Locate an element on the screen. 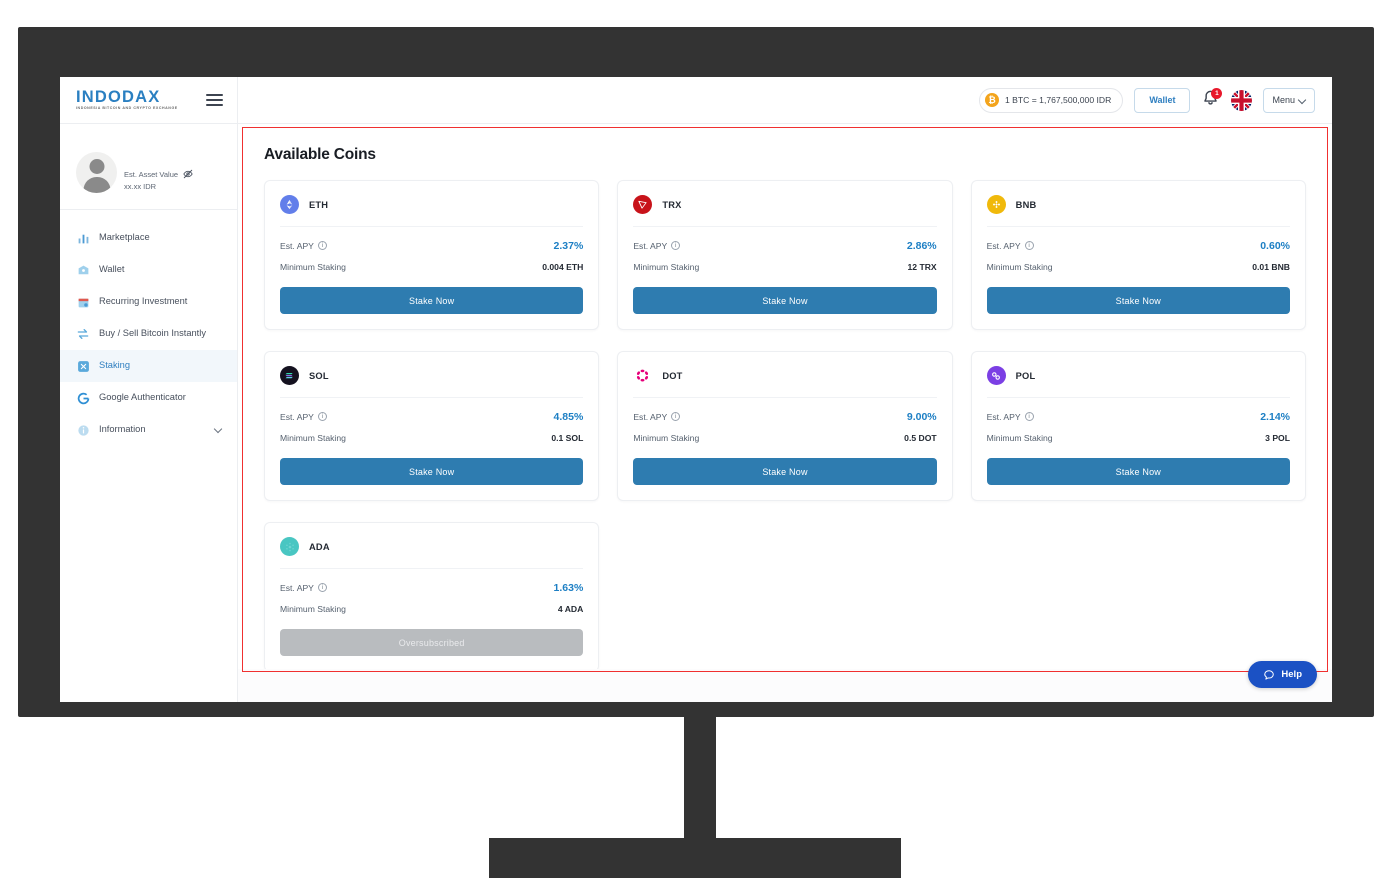 Image resolution: width=1392 pixels, height=886 pixels. asset-value-label: Est. Asset Value is located at coordinates (151, 174).